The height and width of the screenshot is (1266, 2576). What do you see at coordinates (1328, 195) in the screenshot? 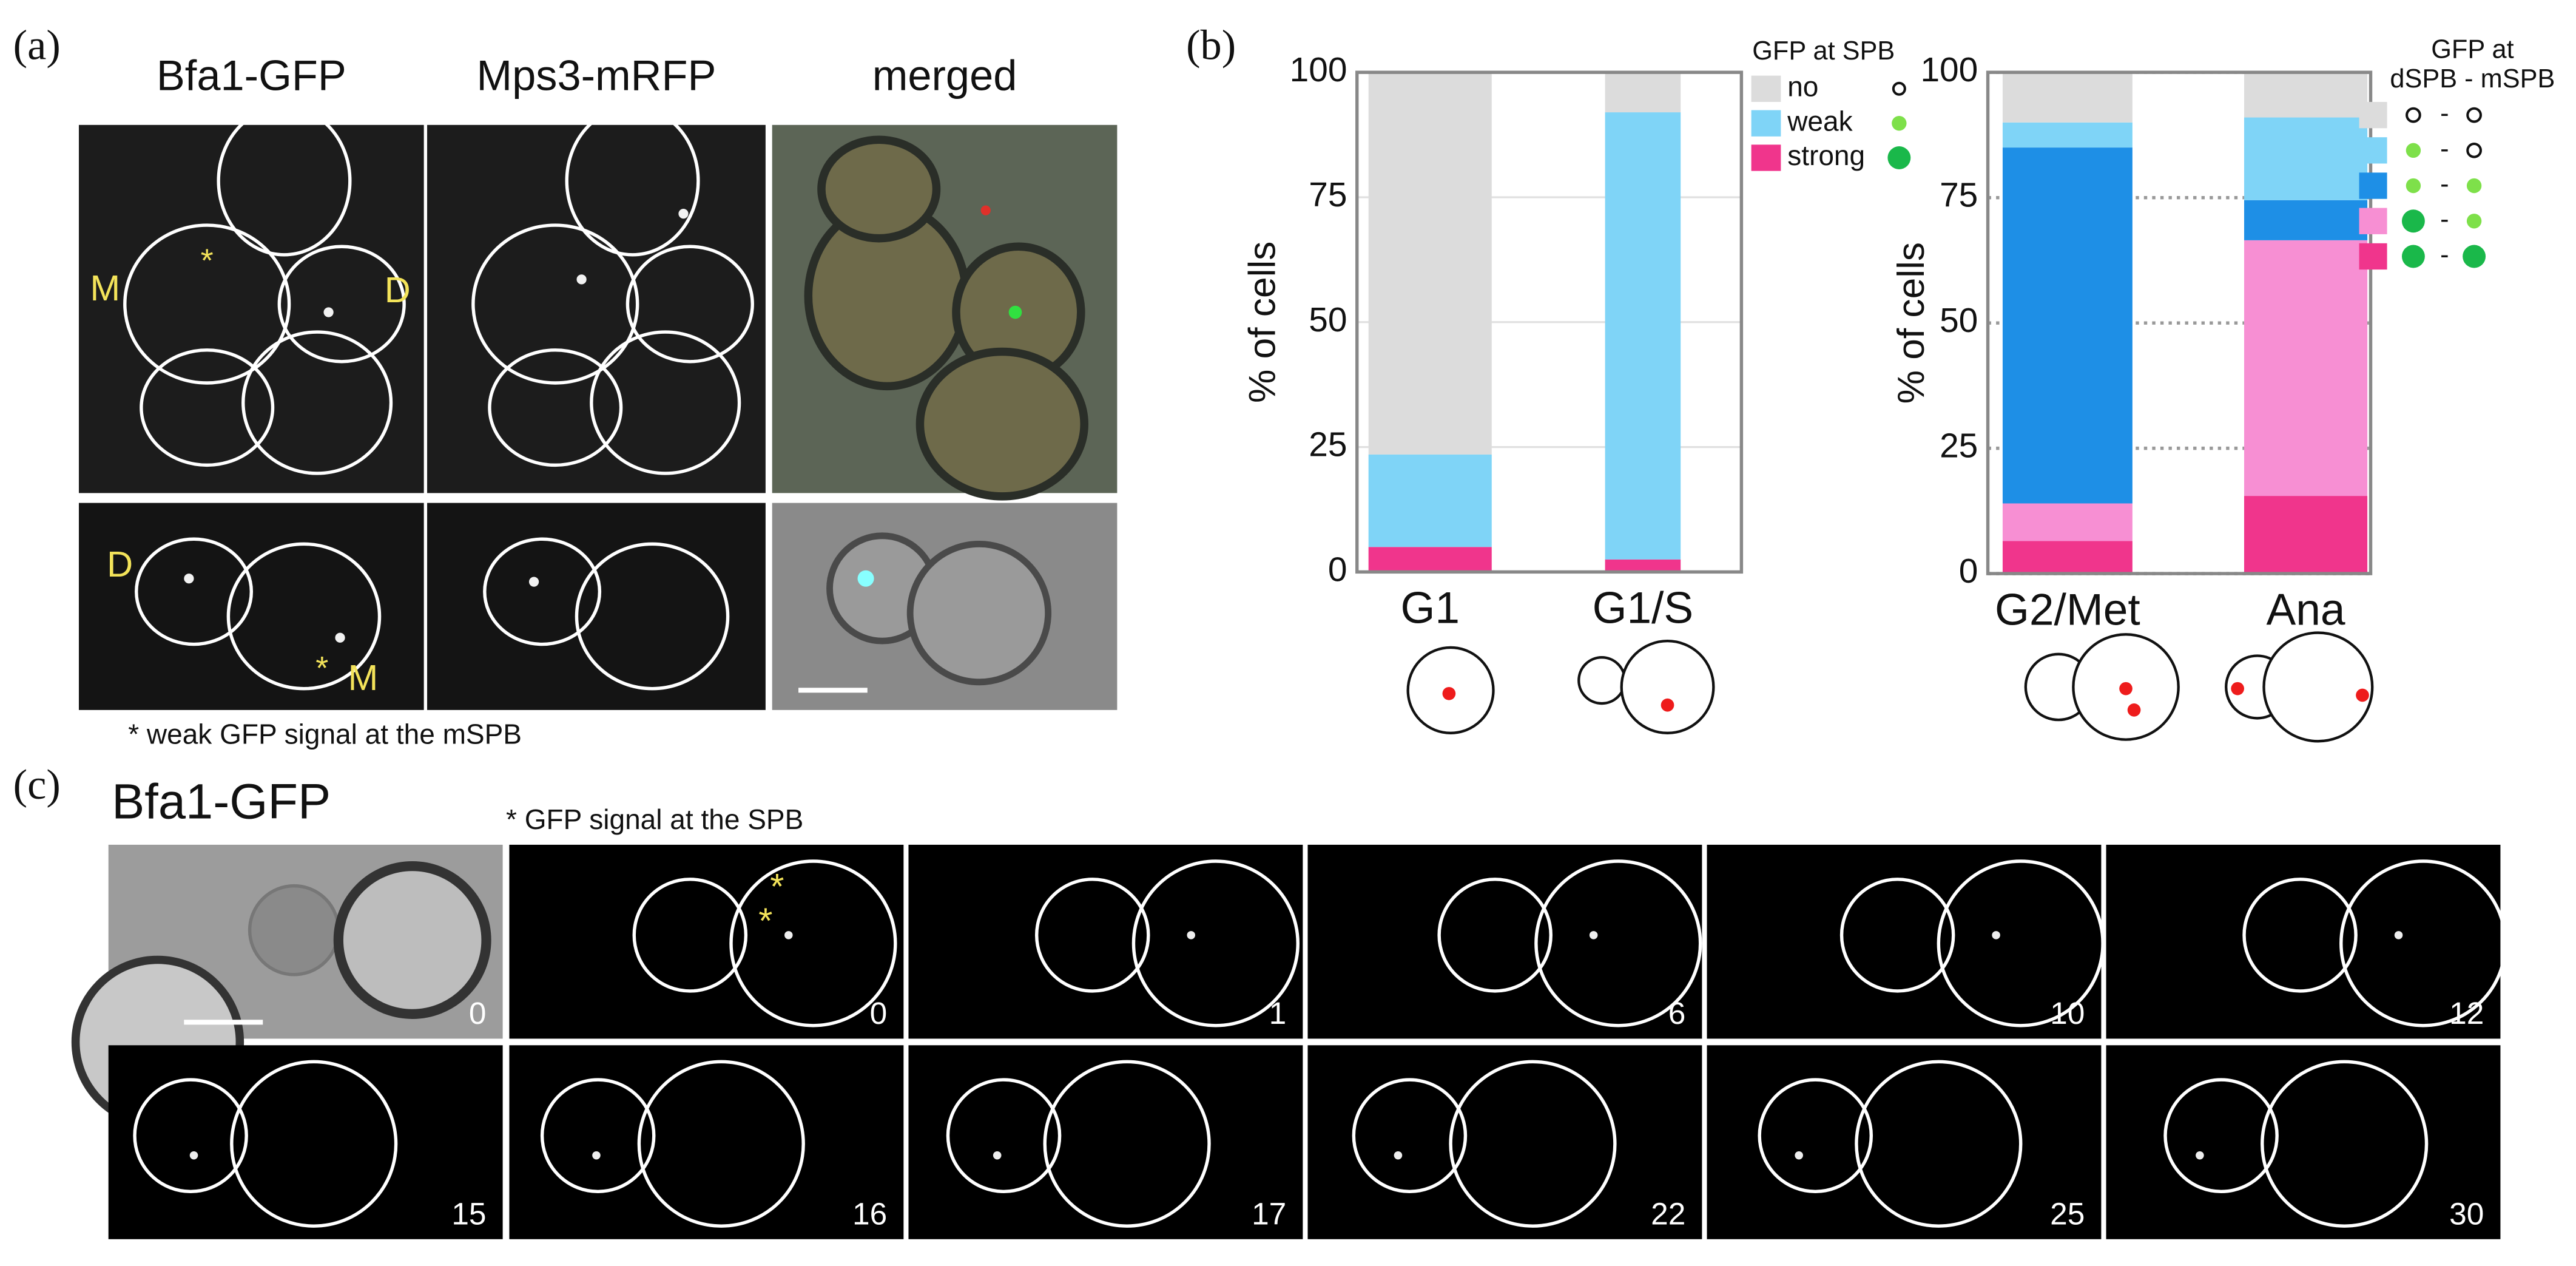
I see `y-tick-label: 75` at bounding box center [1328, 195].